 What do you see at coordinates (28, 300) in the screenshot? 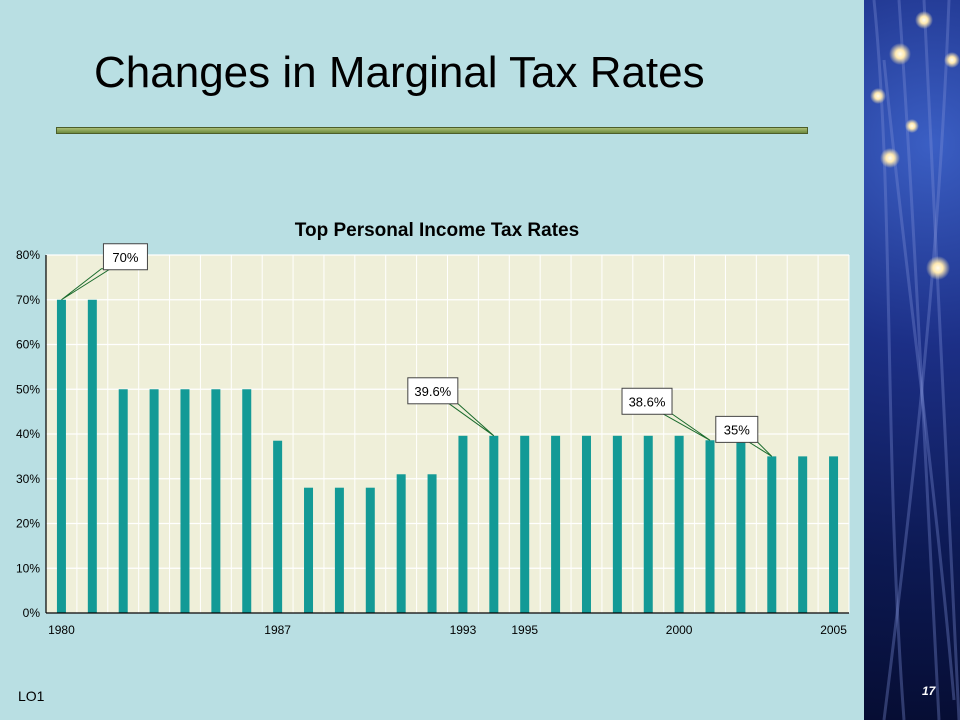
I see `y-tick-label: 70%` at bounding box center [28, 300].